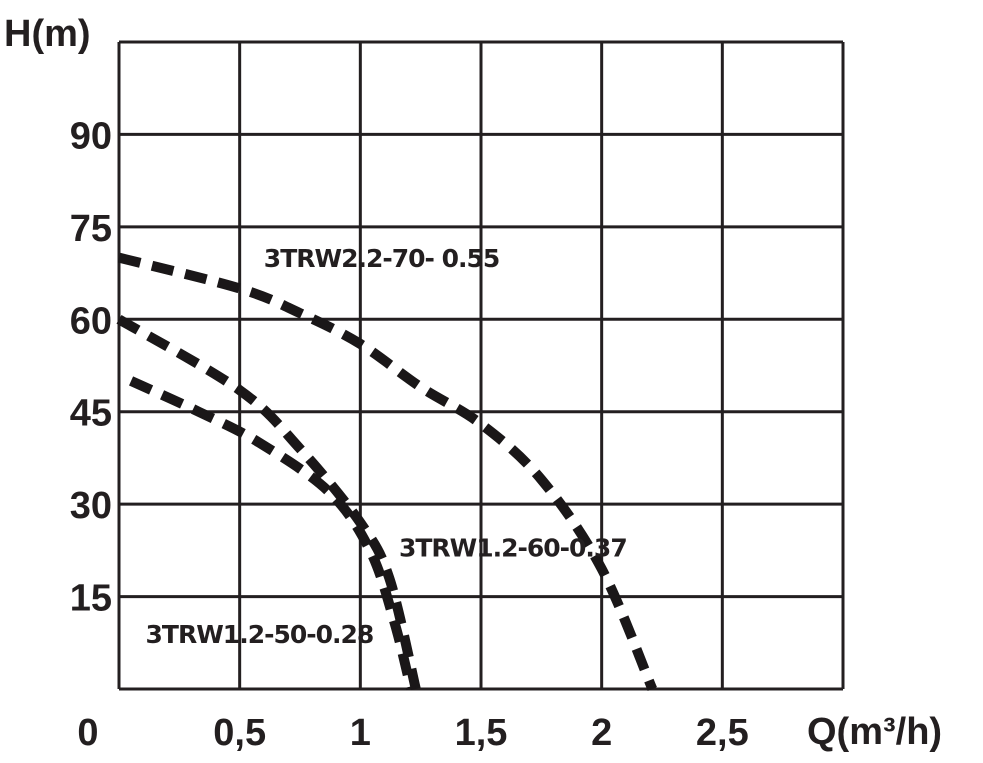 The width and height of the screenshot is (983, 763). What do you see at coordinates (91, 229) in the screenshot?
I see `y-tick-label: 75` at bounding box center [91, 229].